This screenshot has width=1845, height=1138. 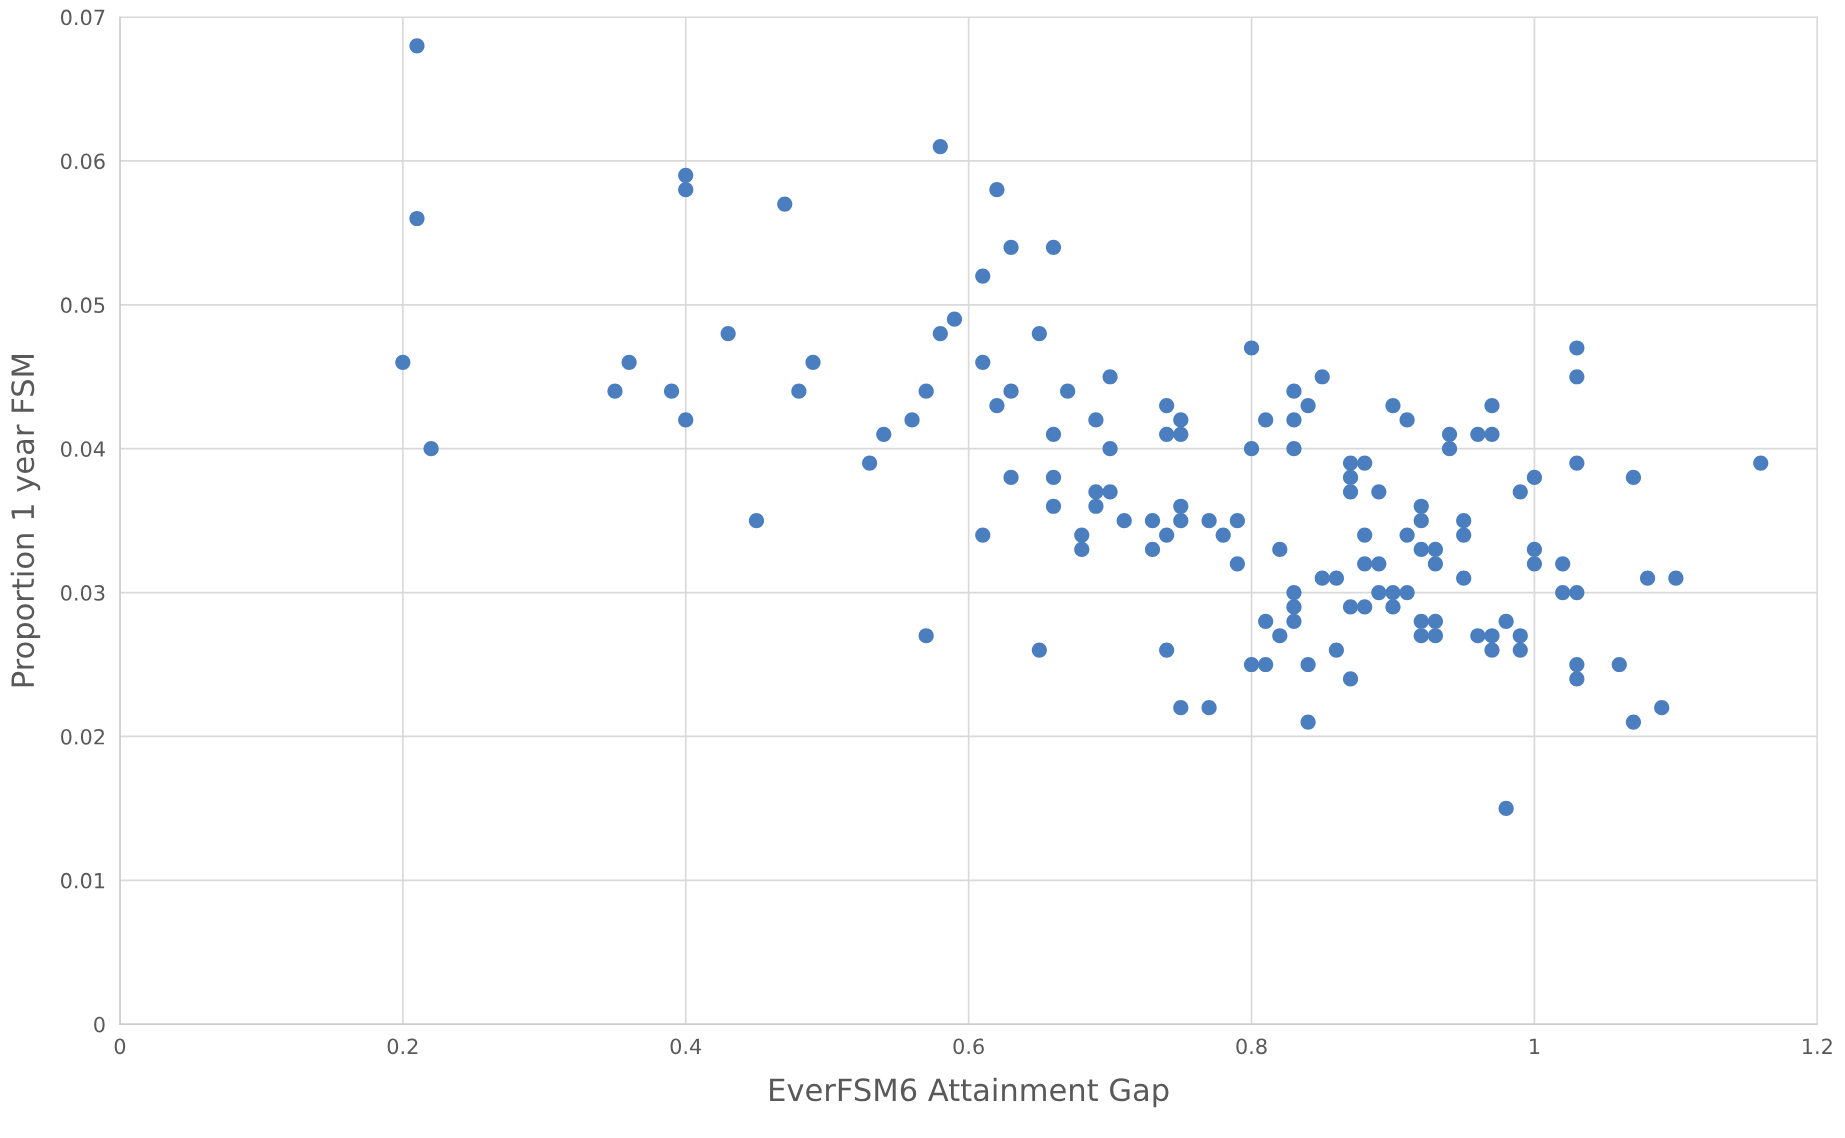 I want to click on x-tick-label: 1, so click(x=1535, y=1046).